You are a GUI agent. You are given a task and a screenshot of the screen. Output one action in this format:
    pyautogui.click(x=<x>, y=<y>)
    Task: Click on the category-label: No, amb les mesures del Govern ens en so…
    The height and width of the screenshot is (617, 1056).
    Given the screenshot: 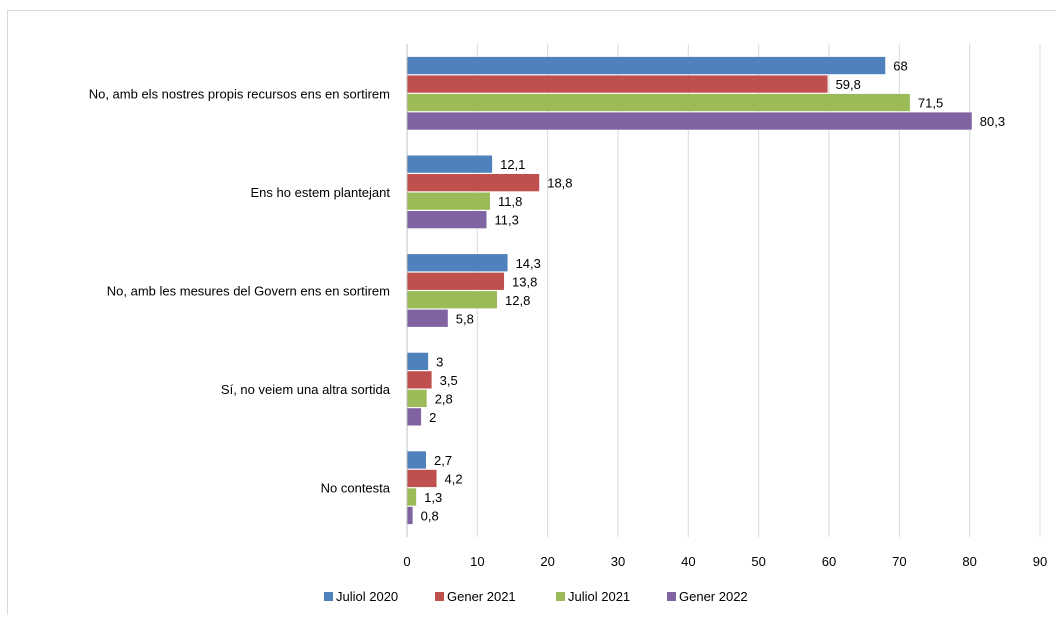 What is the action you would take?
    pyautogui.click(x=248, y=291)
    